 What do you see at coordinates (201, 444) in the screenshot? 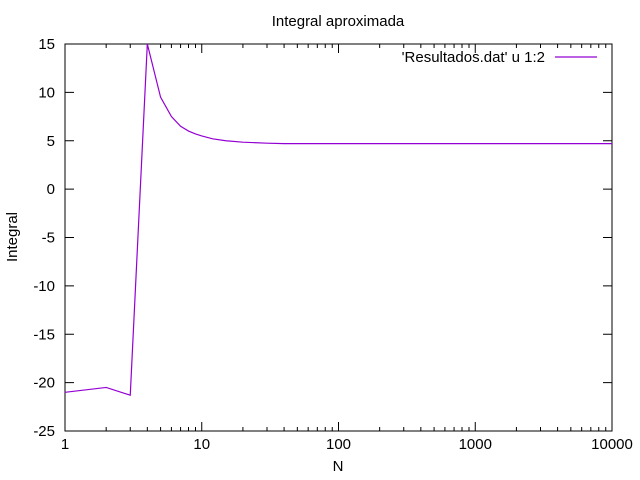
I see `x-tick-label: 10` at bounding box center [201, 444].